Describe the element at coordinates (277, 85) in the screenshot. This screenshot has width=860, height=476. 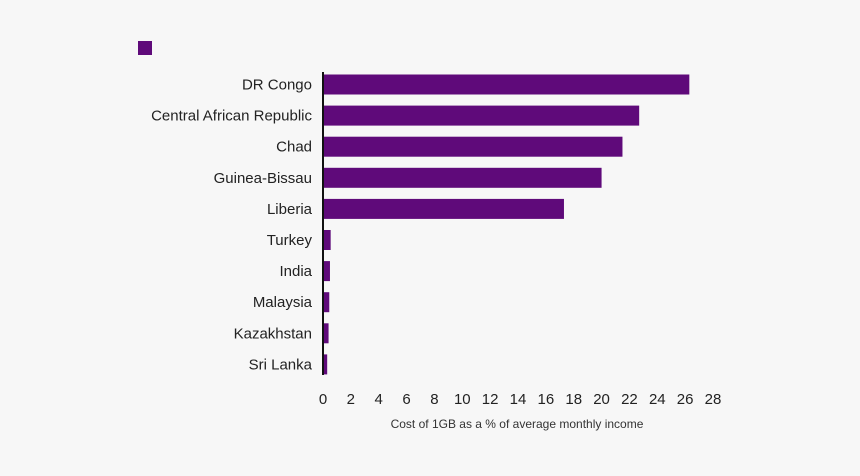
I see `category-label: DR Congo` at that location.